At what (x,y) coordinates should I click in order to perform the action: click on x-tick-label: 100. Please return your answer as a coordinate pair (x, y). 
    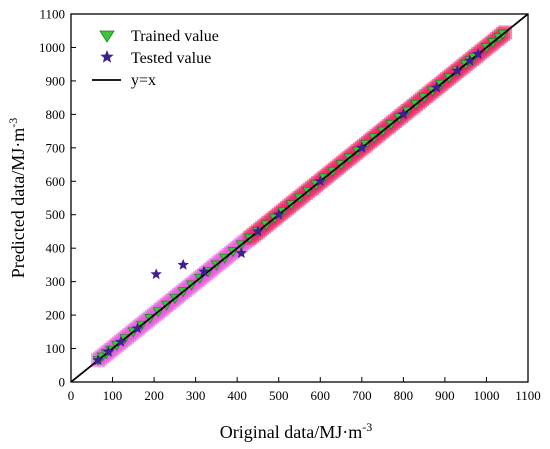
    Looking at the image, I should click on (113, 395).